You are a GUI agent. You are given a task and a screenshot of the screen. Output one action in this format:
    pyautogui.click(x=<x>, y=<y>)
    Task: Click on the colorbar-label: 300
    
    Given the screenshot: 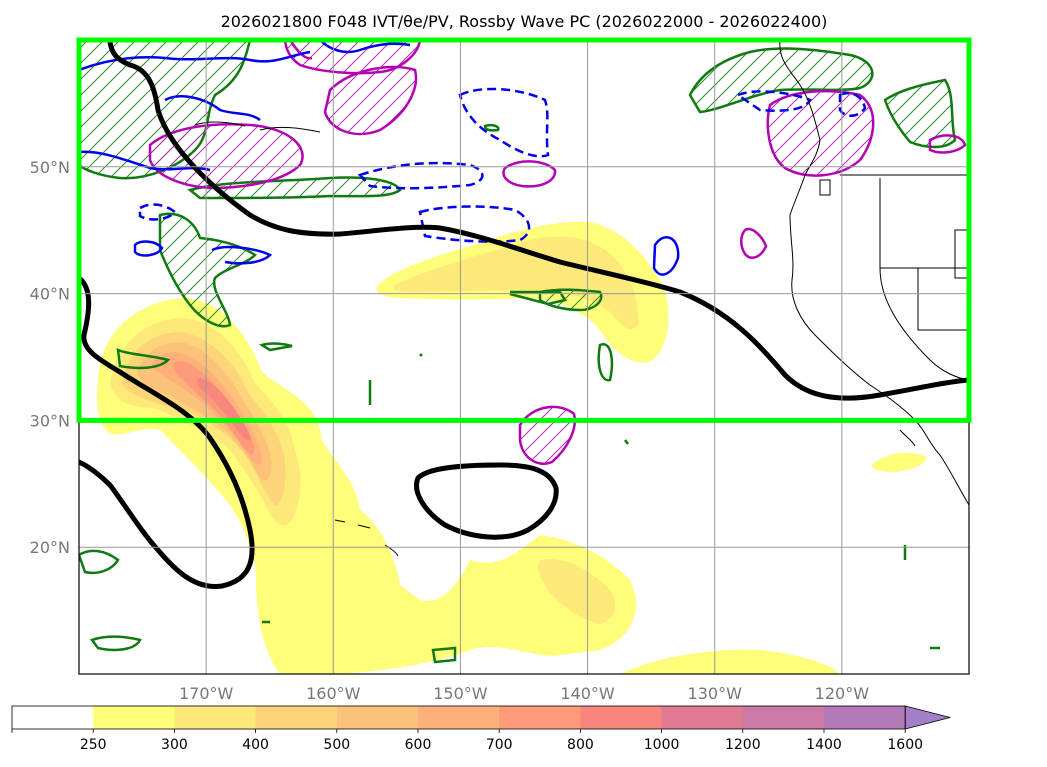 What is the action you would take?
    pyautogui.click(x=174, y=745)
    